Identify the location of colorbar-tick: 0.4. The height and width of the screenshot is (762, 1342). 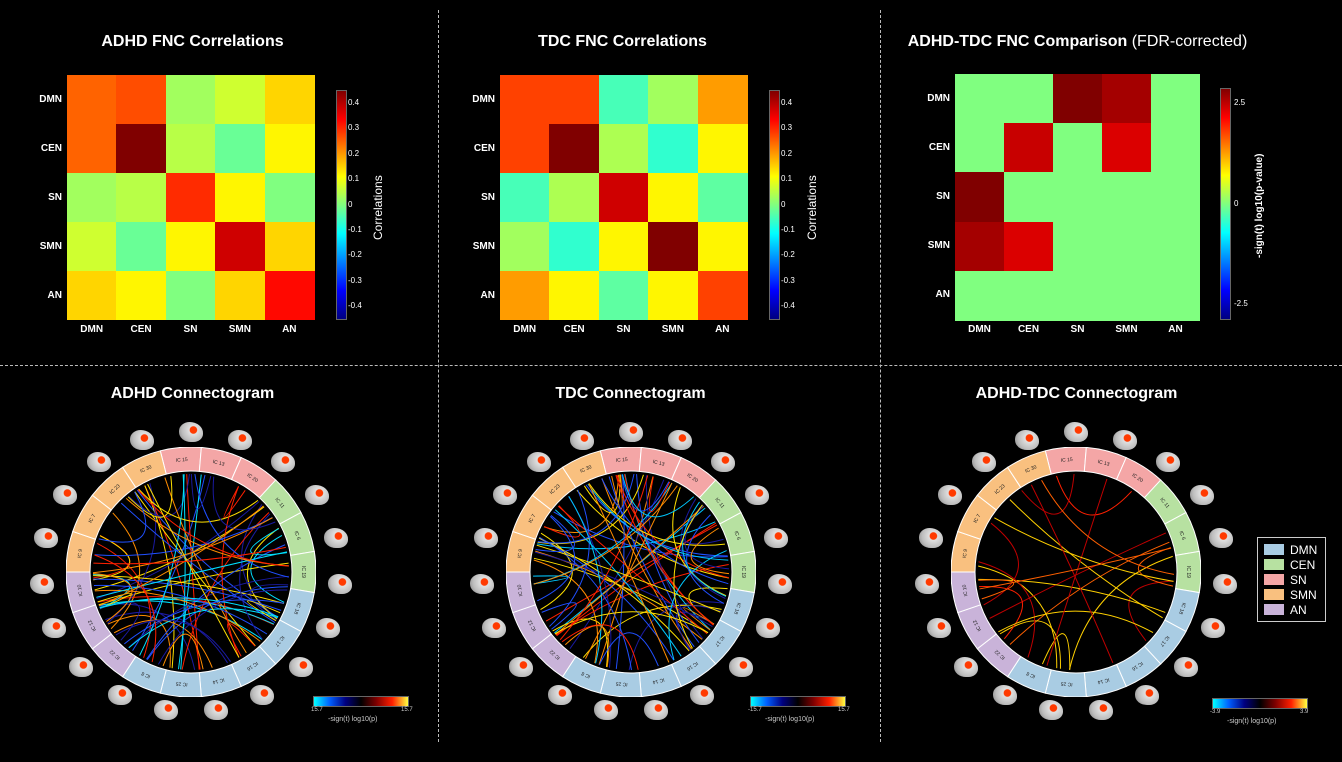
(354, 102).